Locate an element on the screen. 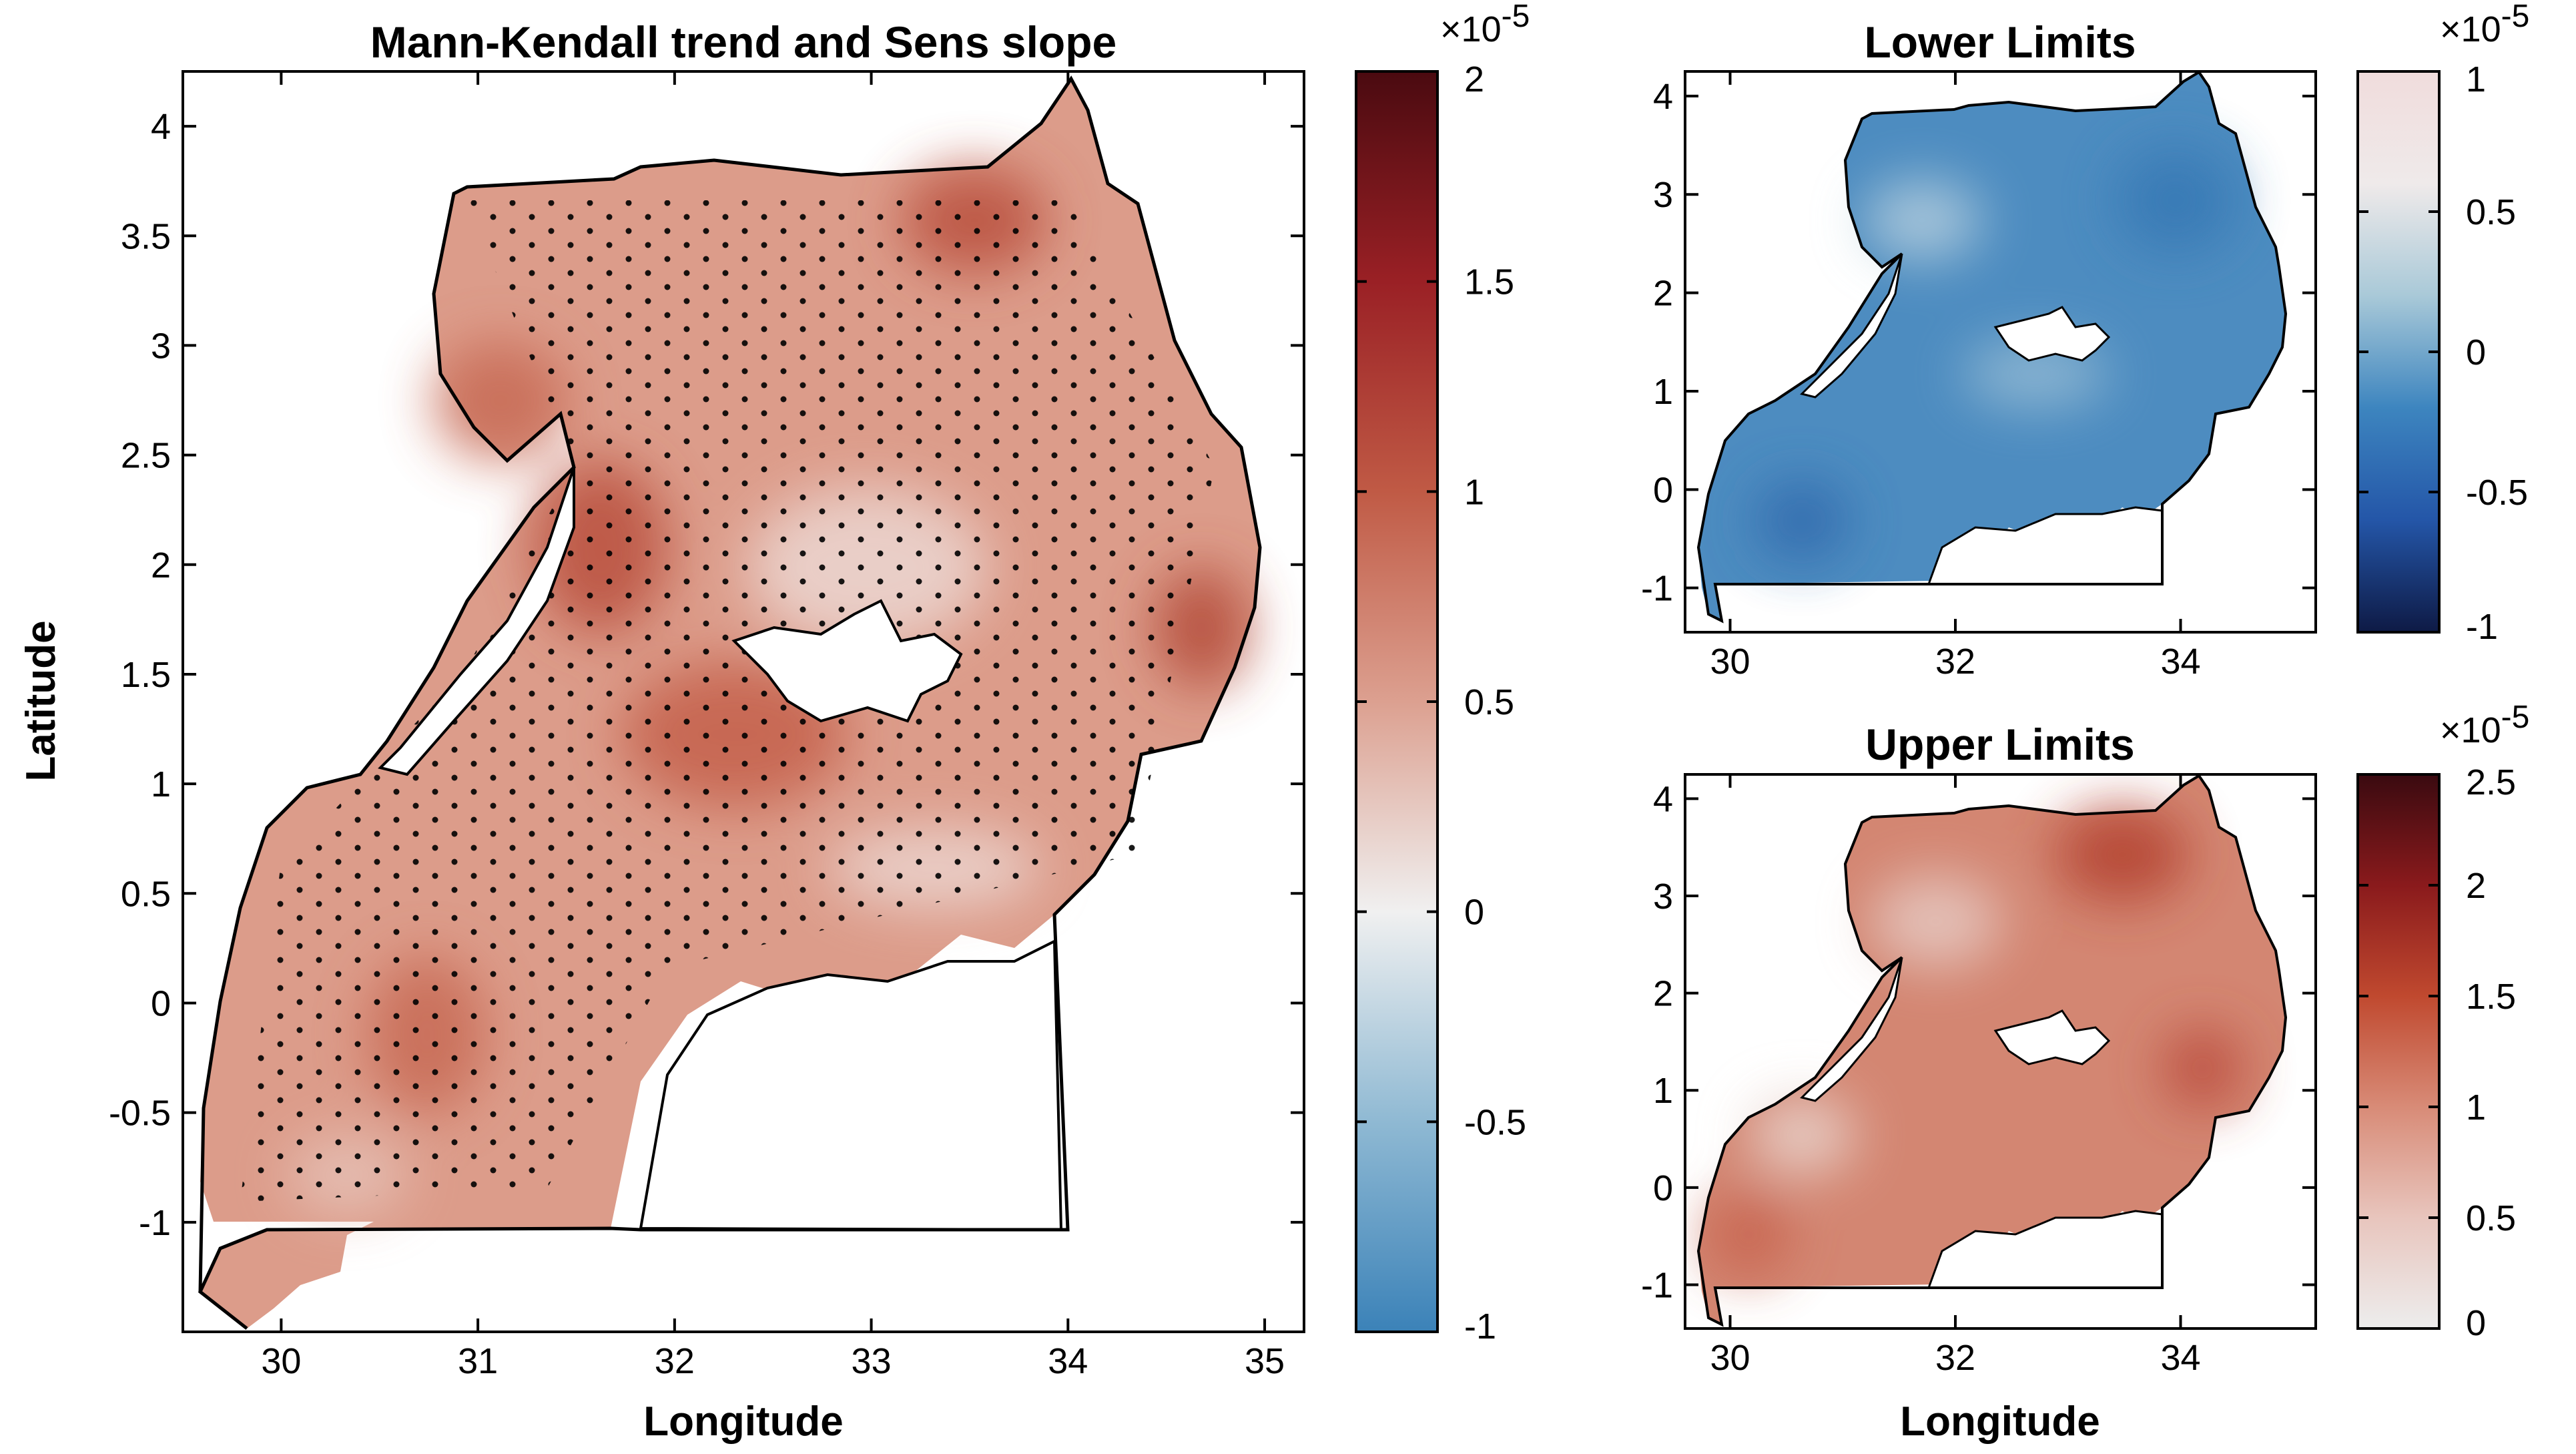  upper-texture is located at coordinates (1975, 1041).